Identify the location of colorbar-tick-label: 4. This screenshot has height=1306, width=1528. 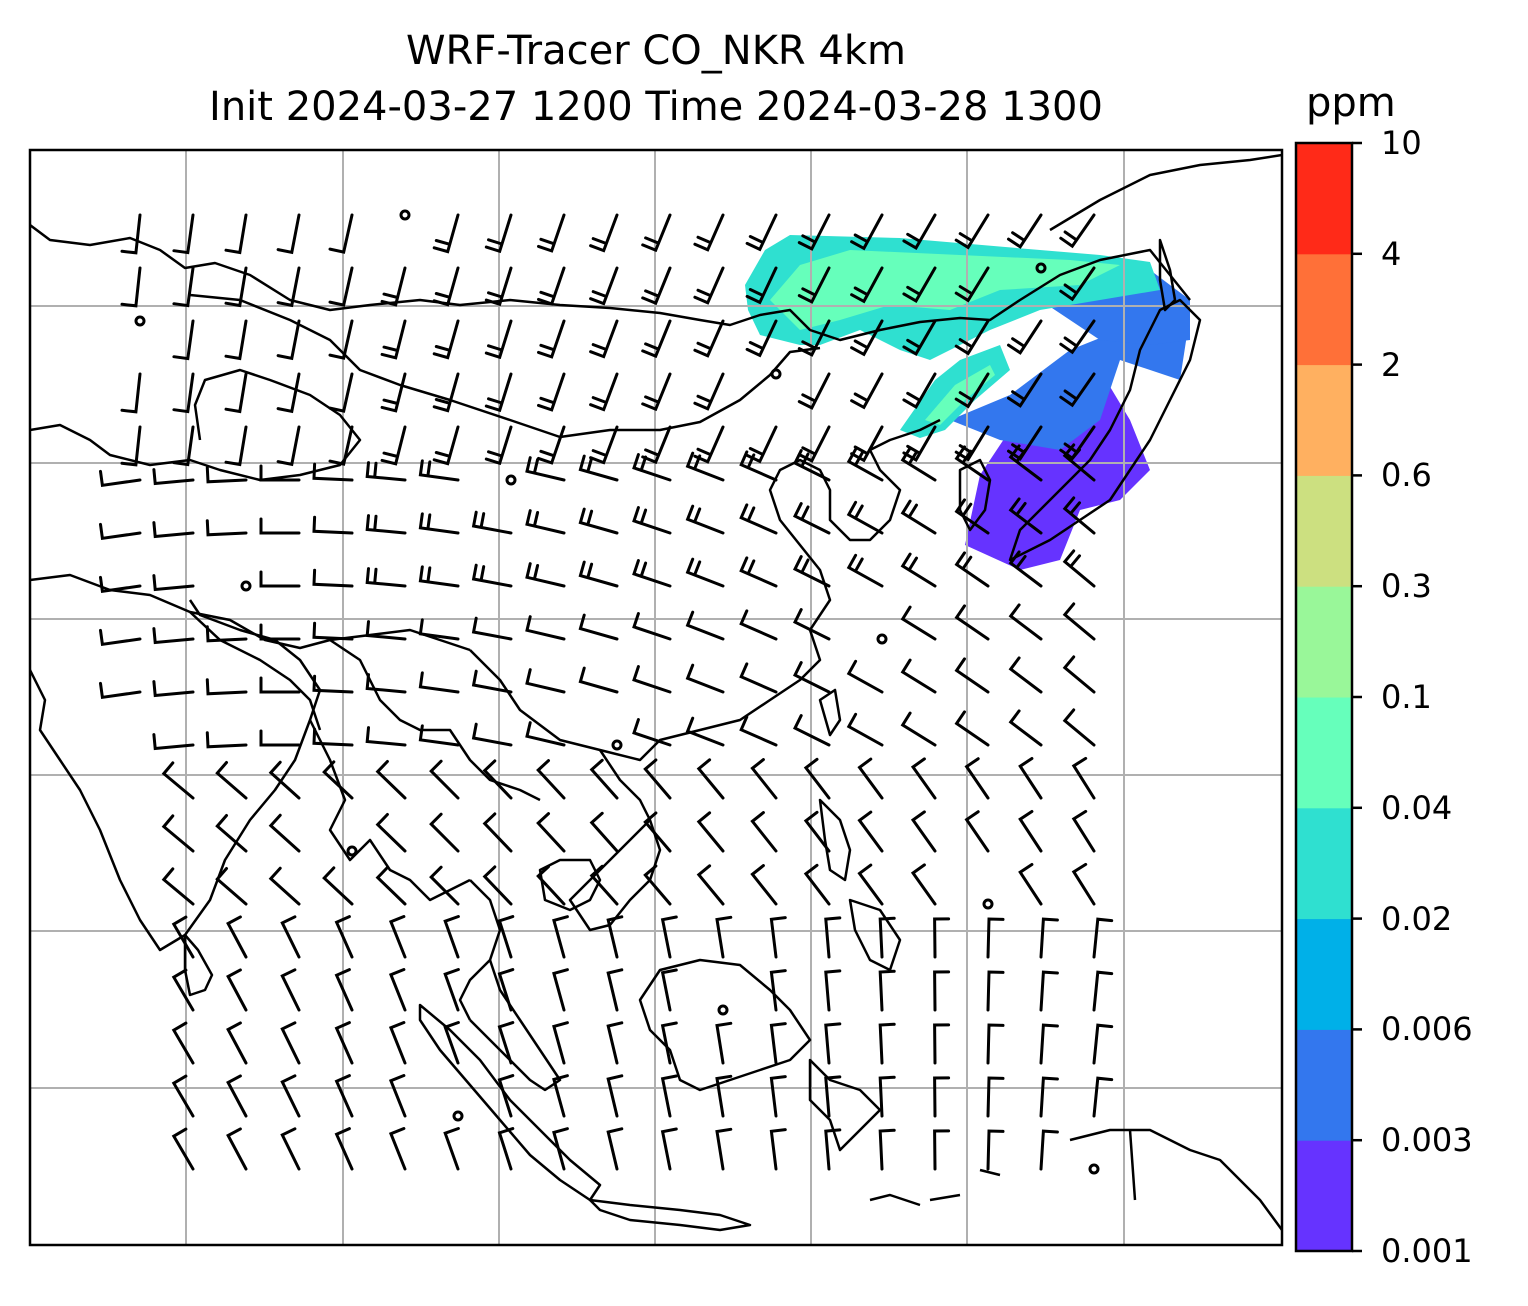
(1391, 253).